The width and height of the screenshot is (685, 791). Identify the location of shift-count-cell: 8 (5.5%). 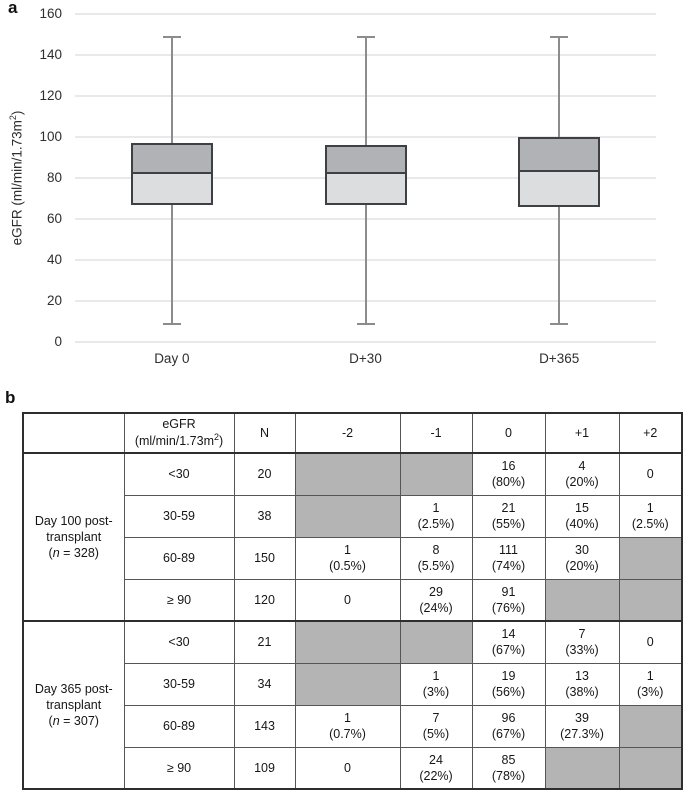
(436, 558).